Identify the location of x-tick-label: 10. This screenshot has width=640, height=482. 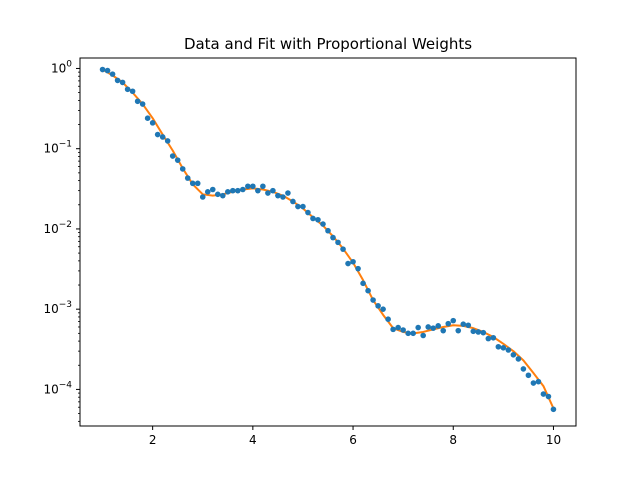
(553, 440).